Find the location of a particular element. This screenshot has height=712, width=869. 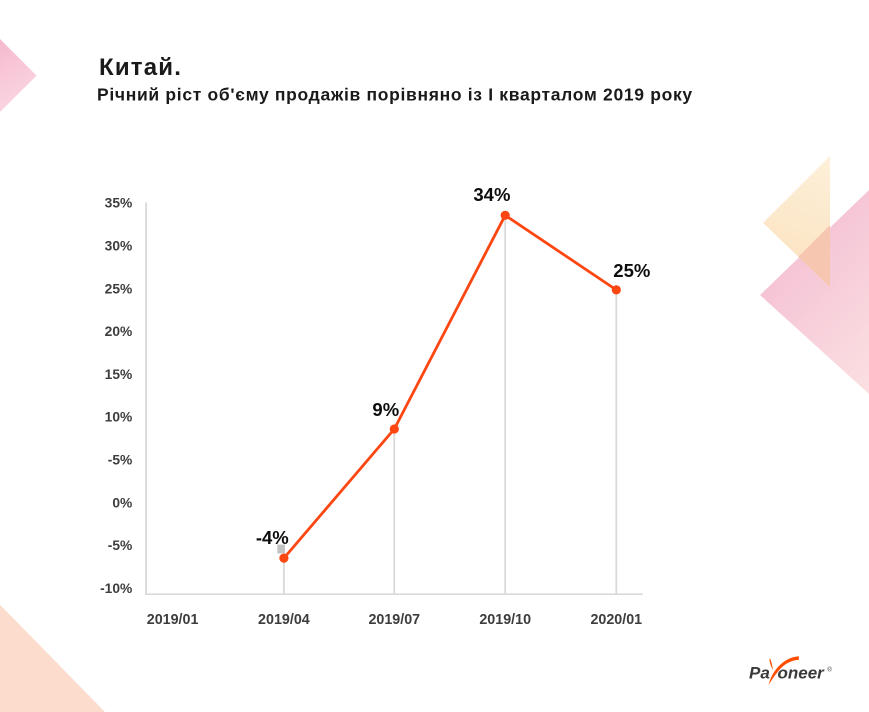

svg-text: oneer is located at coordinates (802, 673).